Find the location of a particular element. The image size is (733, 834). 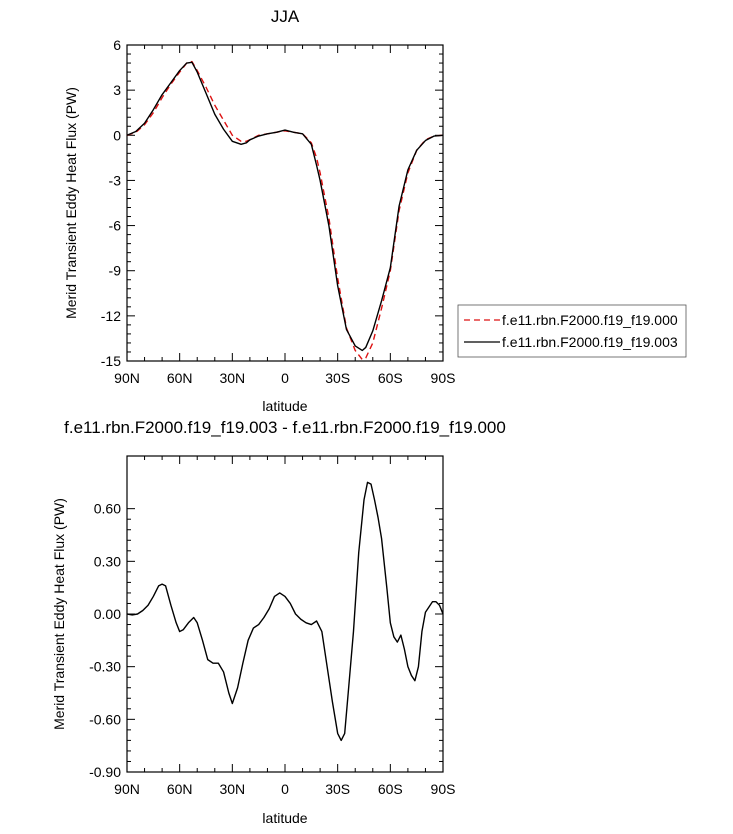

y-tick-label: -9 is located at coordinates (115, 271).